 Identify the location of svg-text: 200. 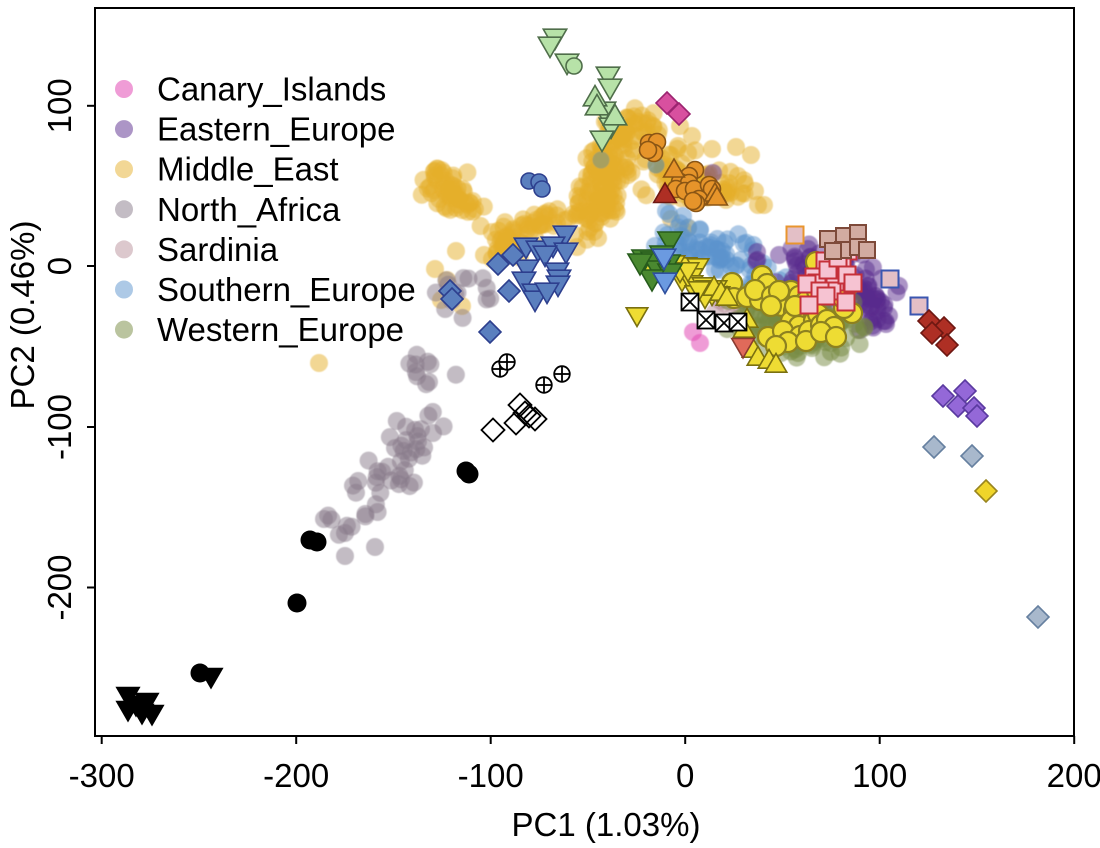
(1073, 775).